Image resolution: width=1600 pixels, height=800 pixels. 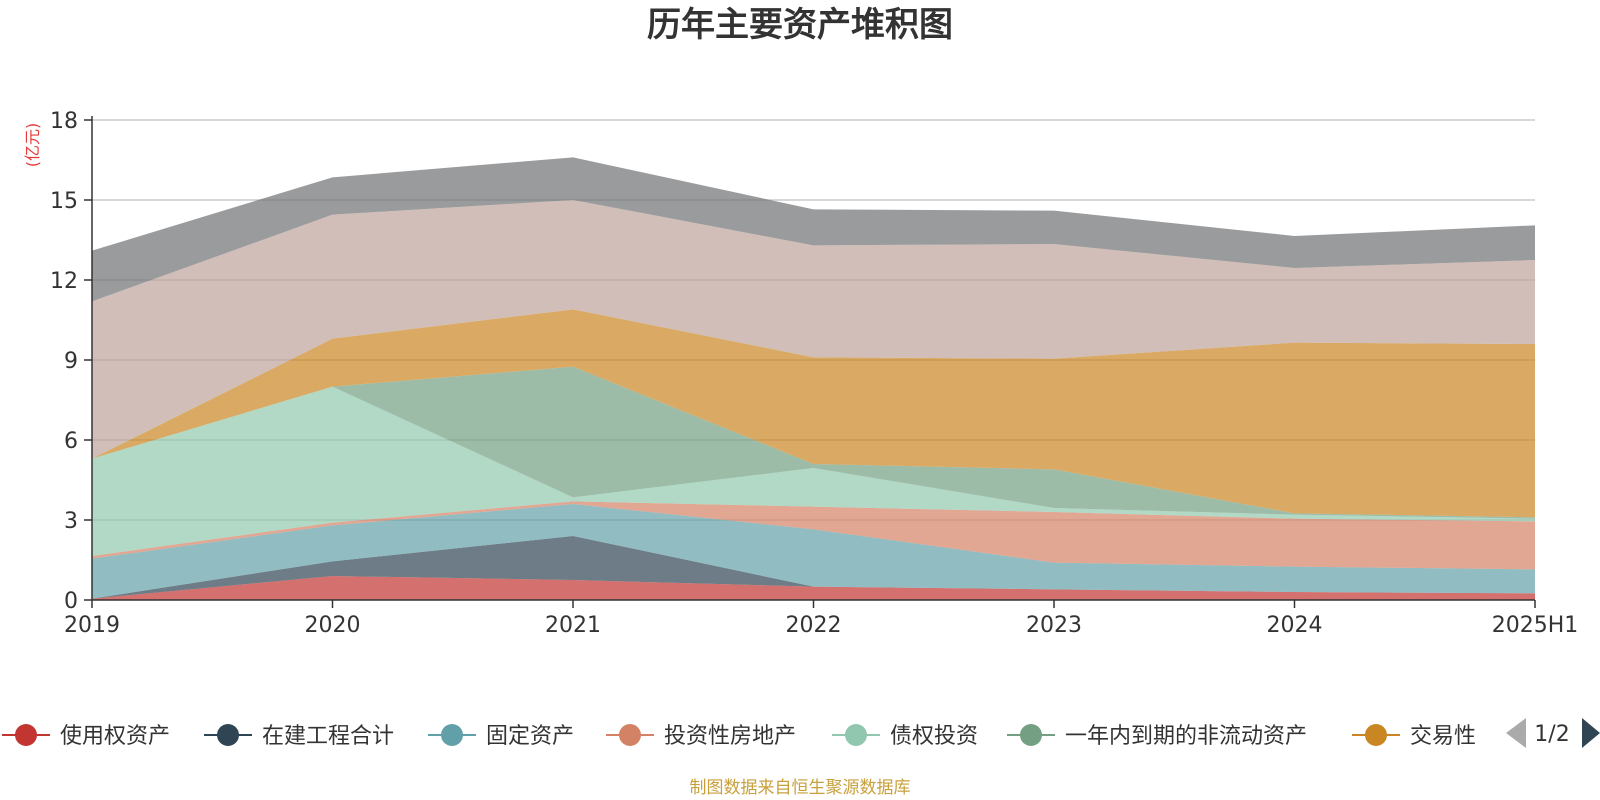 I want to click on legend-label: 在建工程合计, so click(x=328, y=736).